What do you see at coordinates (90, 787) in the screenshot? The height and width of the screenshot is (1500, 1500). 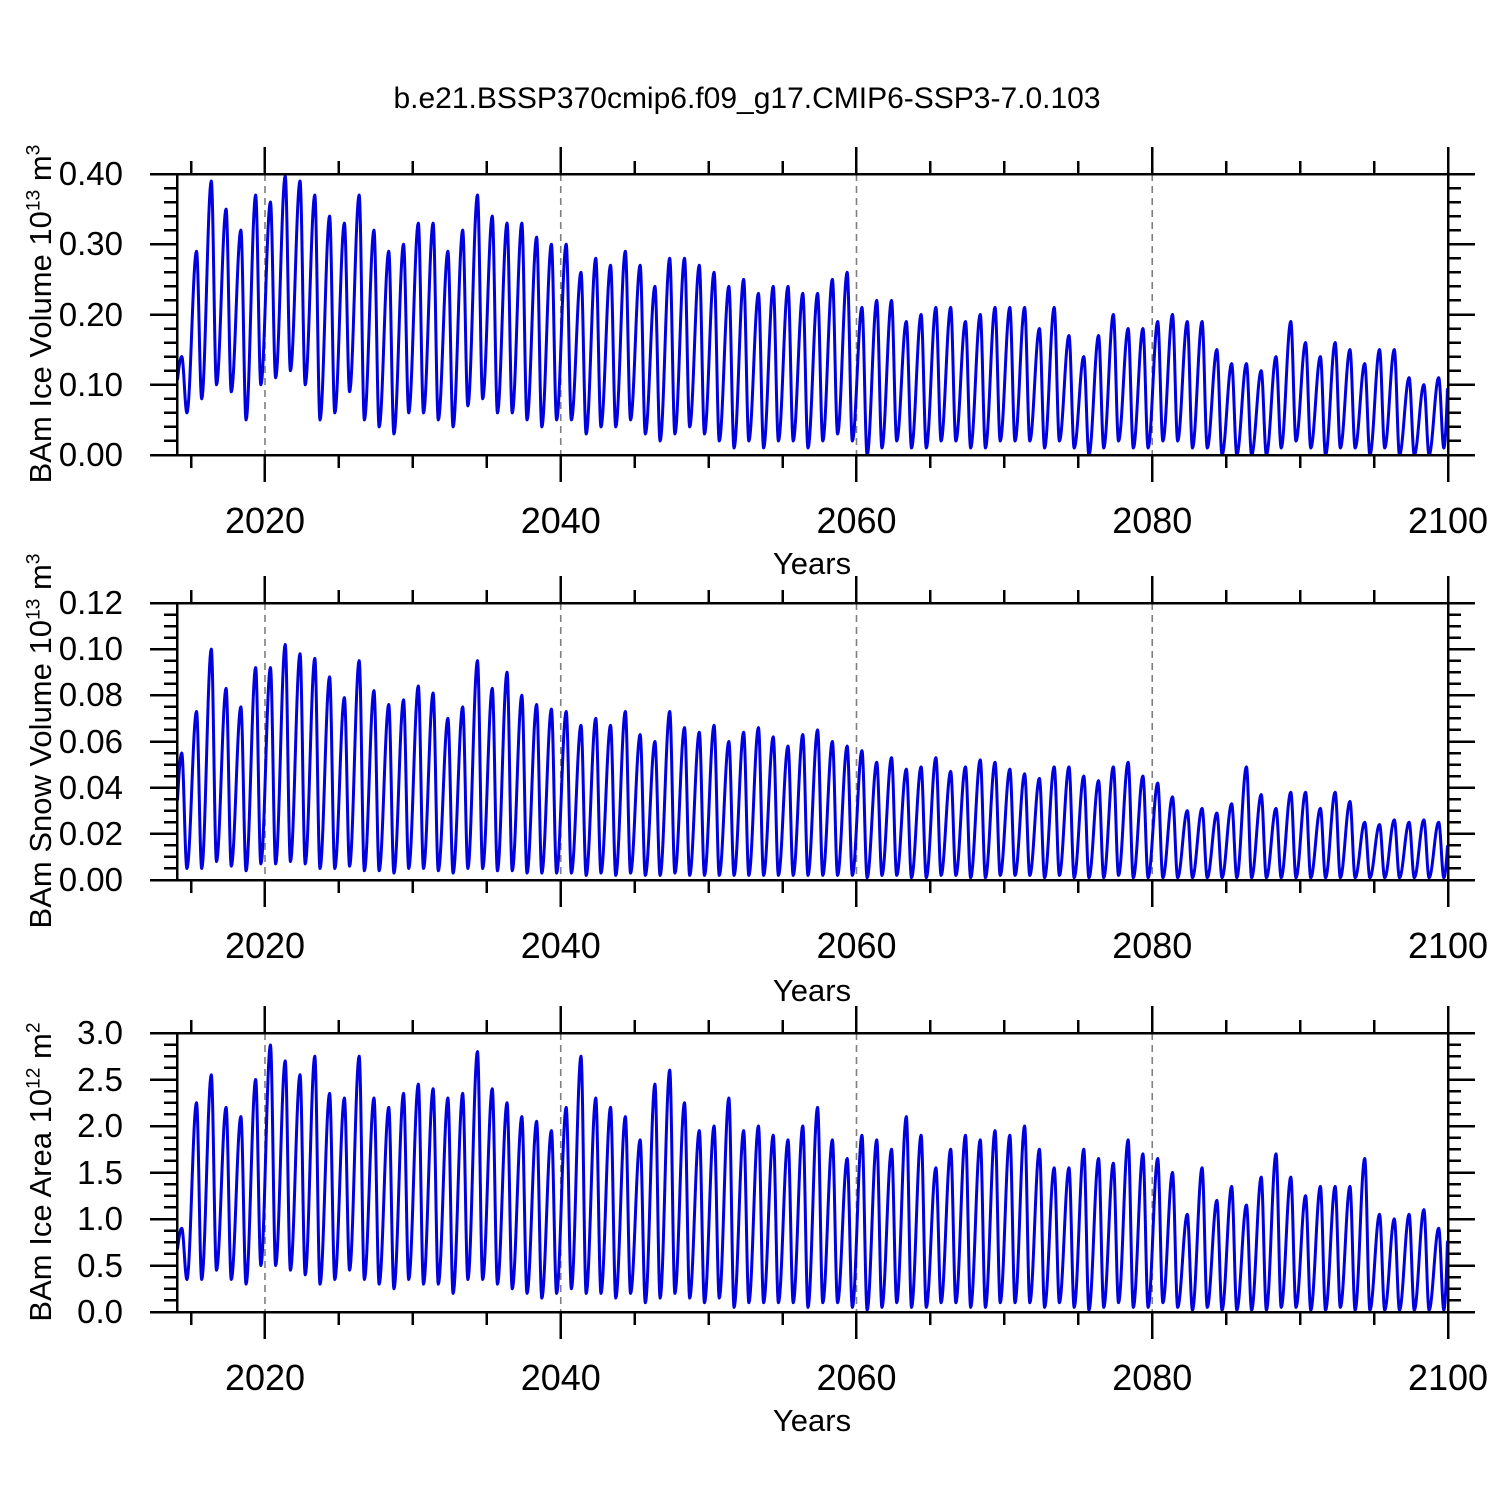 I see `y-tick-label: 0.04` at bounding box center [90, 787].